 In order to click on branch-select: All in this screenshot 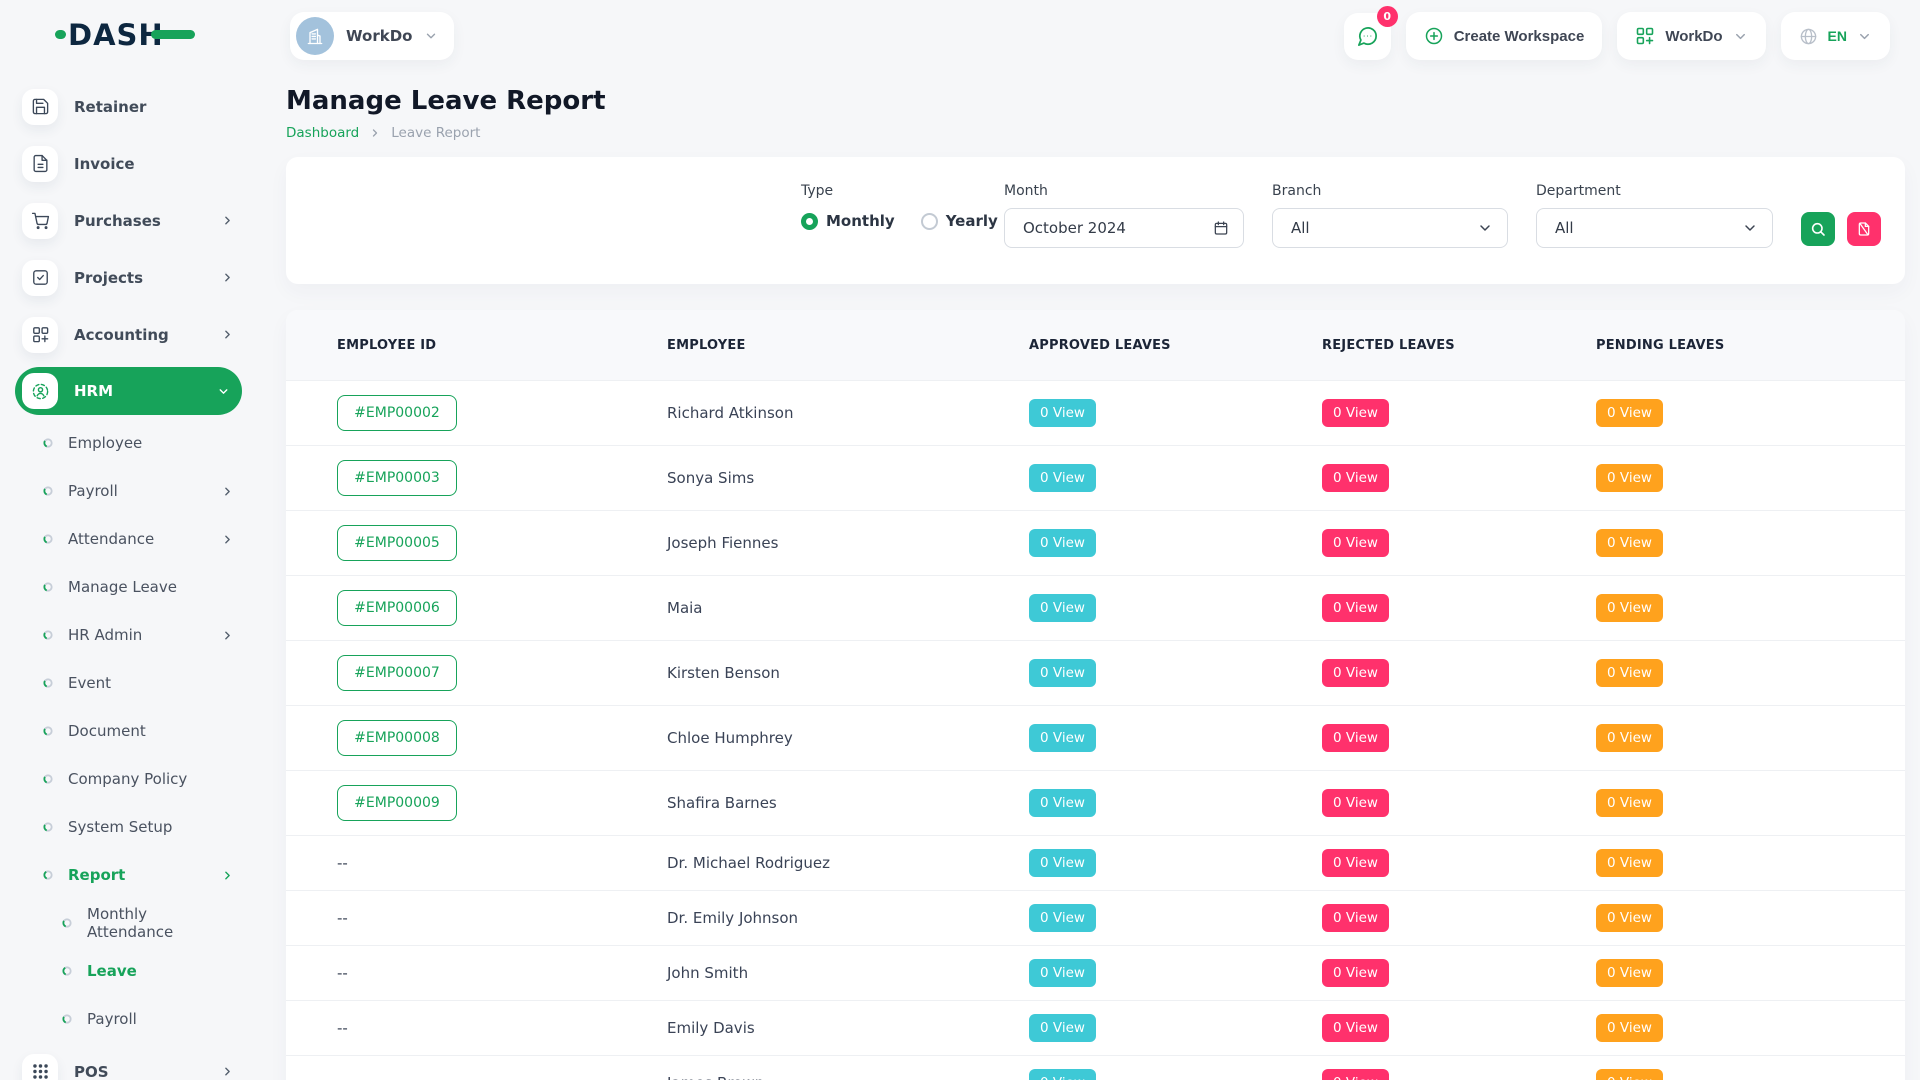, I will do `click(1390, 228)`.